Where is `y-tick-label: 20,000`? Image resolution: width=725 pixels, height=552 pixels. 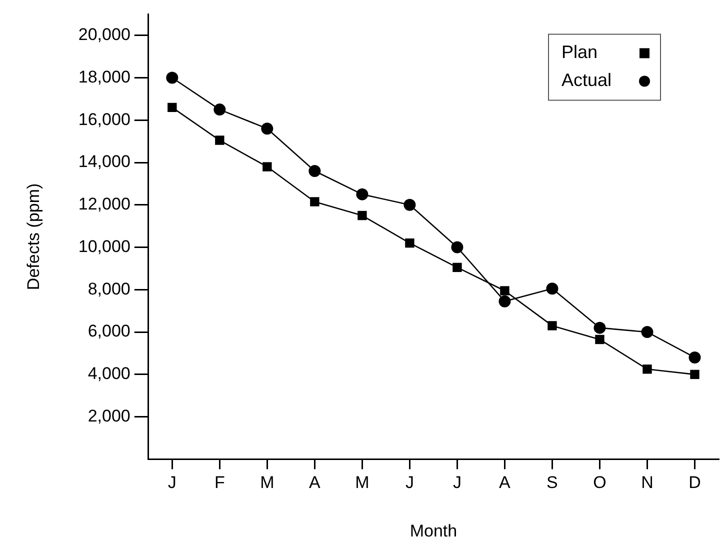 y-tick-label: 20,000 is located at coordinates (104, 34).